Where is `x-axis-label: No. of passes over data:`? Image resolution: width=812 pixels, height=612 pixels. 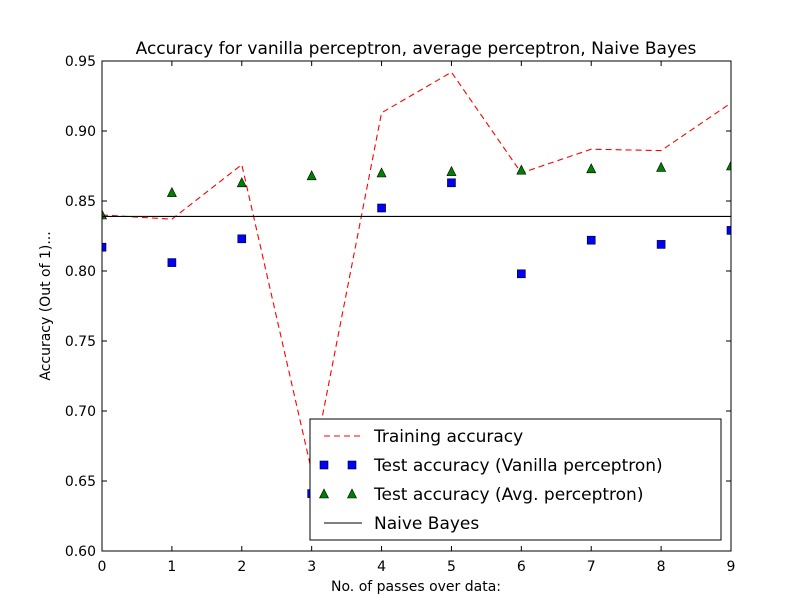 x-axis-label: No. of passes over data: is located at coordinates (416, 587).